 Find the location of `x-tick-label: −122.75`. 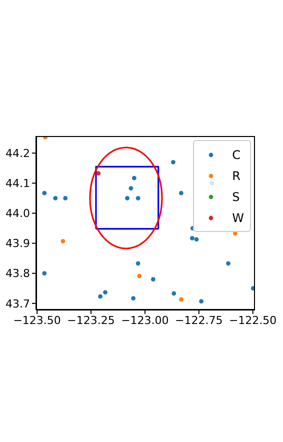

x-tick-label: −122.75 is located at coordinates (199, 320).